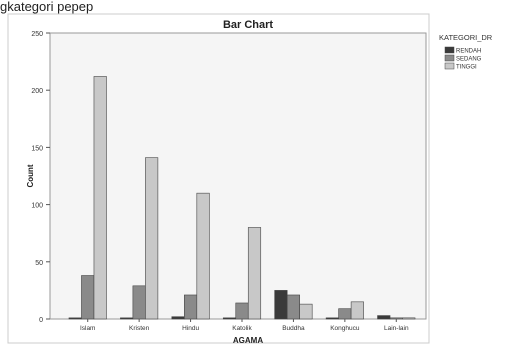 This screenshot has height=345, width=519. I want to click on y-tick-label: 250, so click(37, 34).